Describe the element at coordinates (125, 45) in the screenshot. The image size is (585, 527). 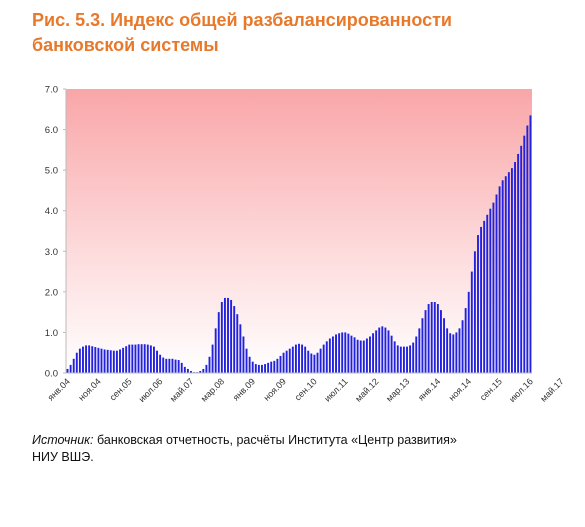
I see `chart-title-line-2: банковской системы` at that location.